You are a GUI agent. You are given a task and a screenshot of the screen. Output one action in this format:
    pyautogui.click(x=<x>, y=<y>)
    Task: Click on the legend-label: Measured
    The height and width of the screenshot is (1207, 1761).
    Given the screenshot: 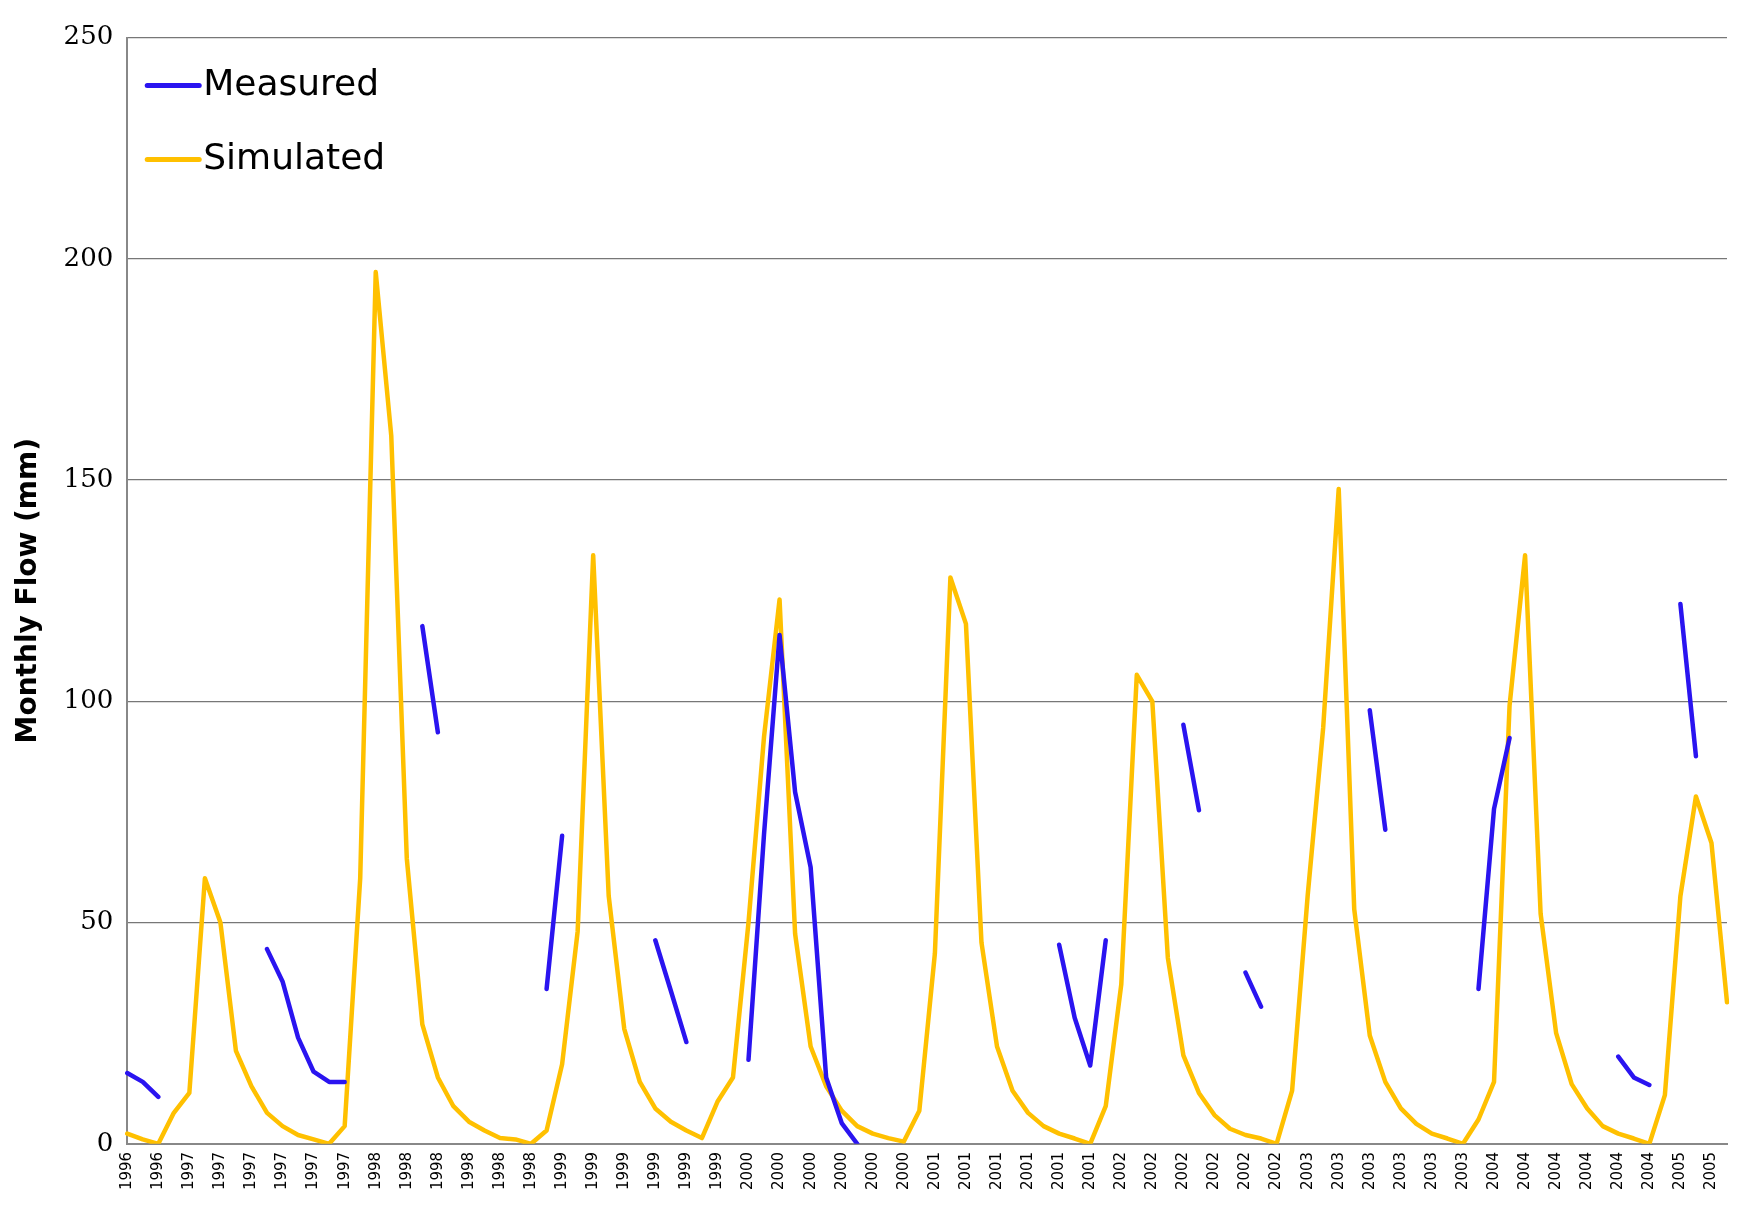 What is the action you would take?
    pyautogui.click(x=291, y=82)
    